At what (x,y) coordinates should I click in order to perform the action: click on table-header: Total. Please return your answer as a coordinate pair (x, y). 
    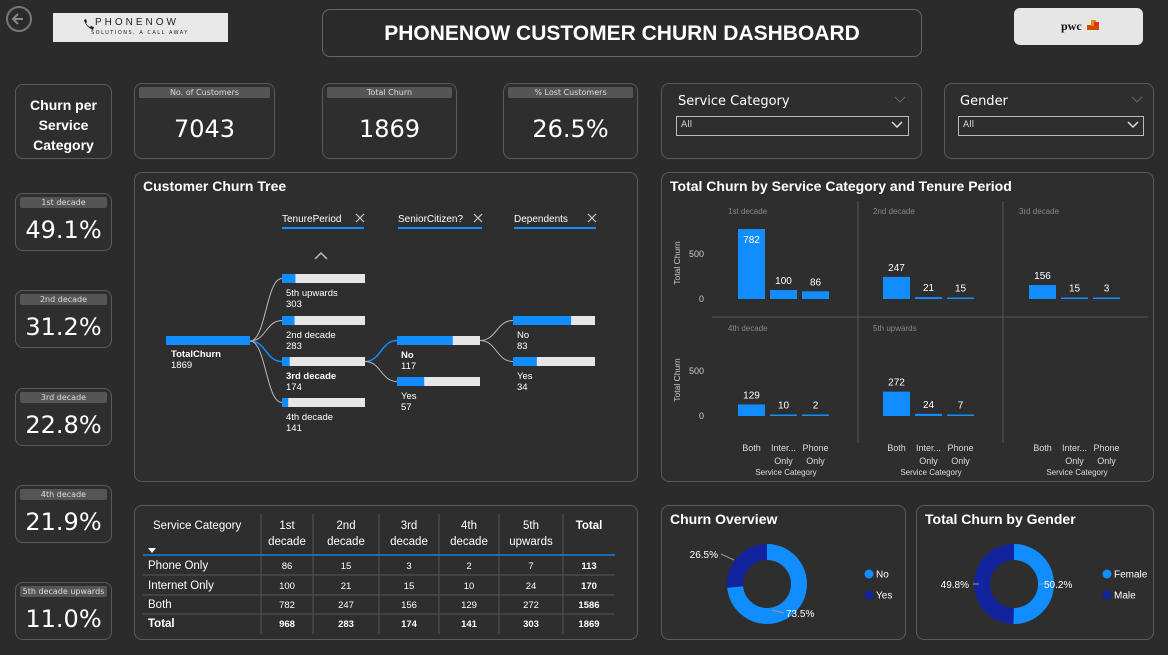
    Looking at the image, I should click on (589, 526).